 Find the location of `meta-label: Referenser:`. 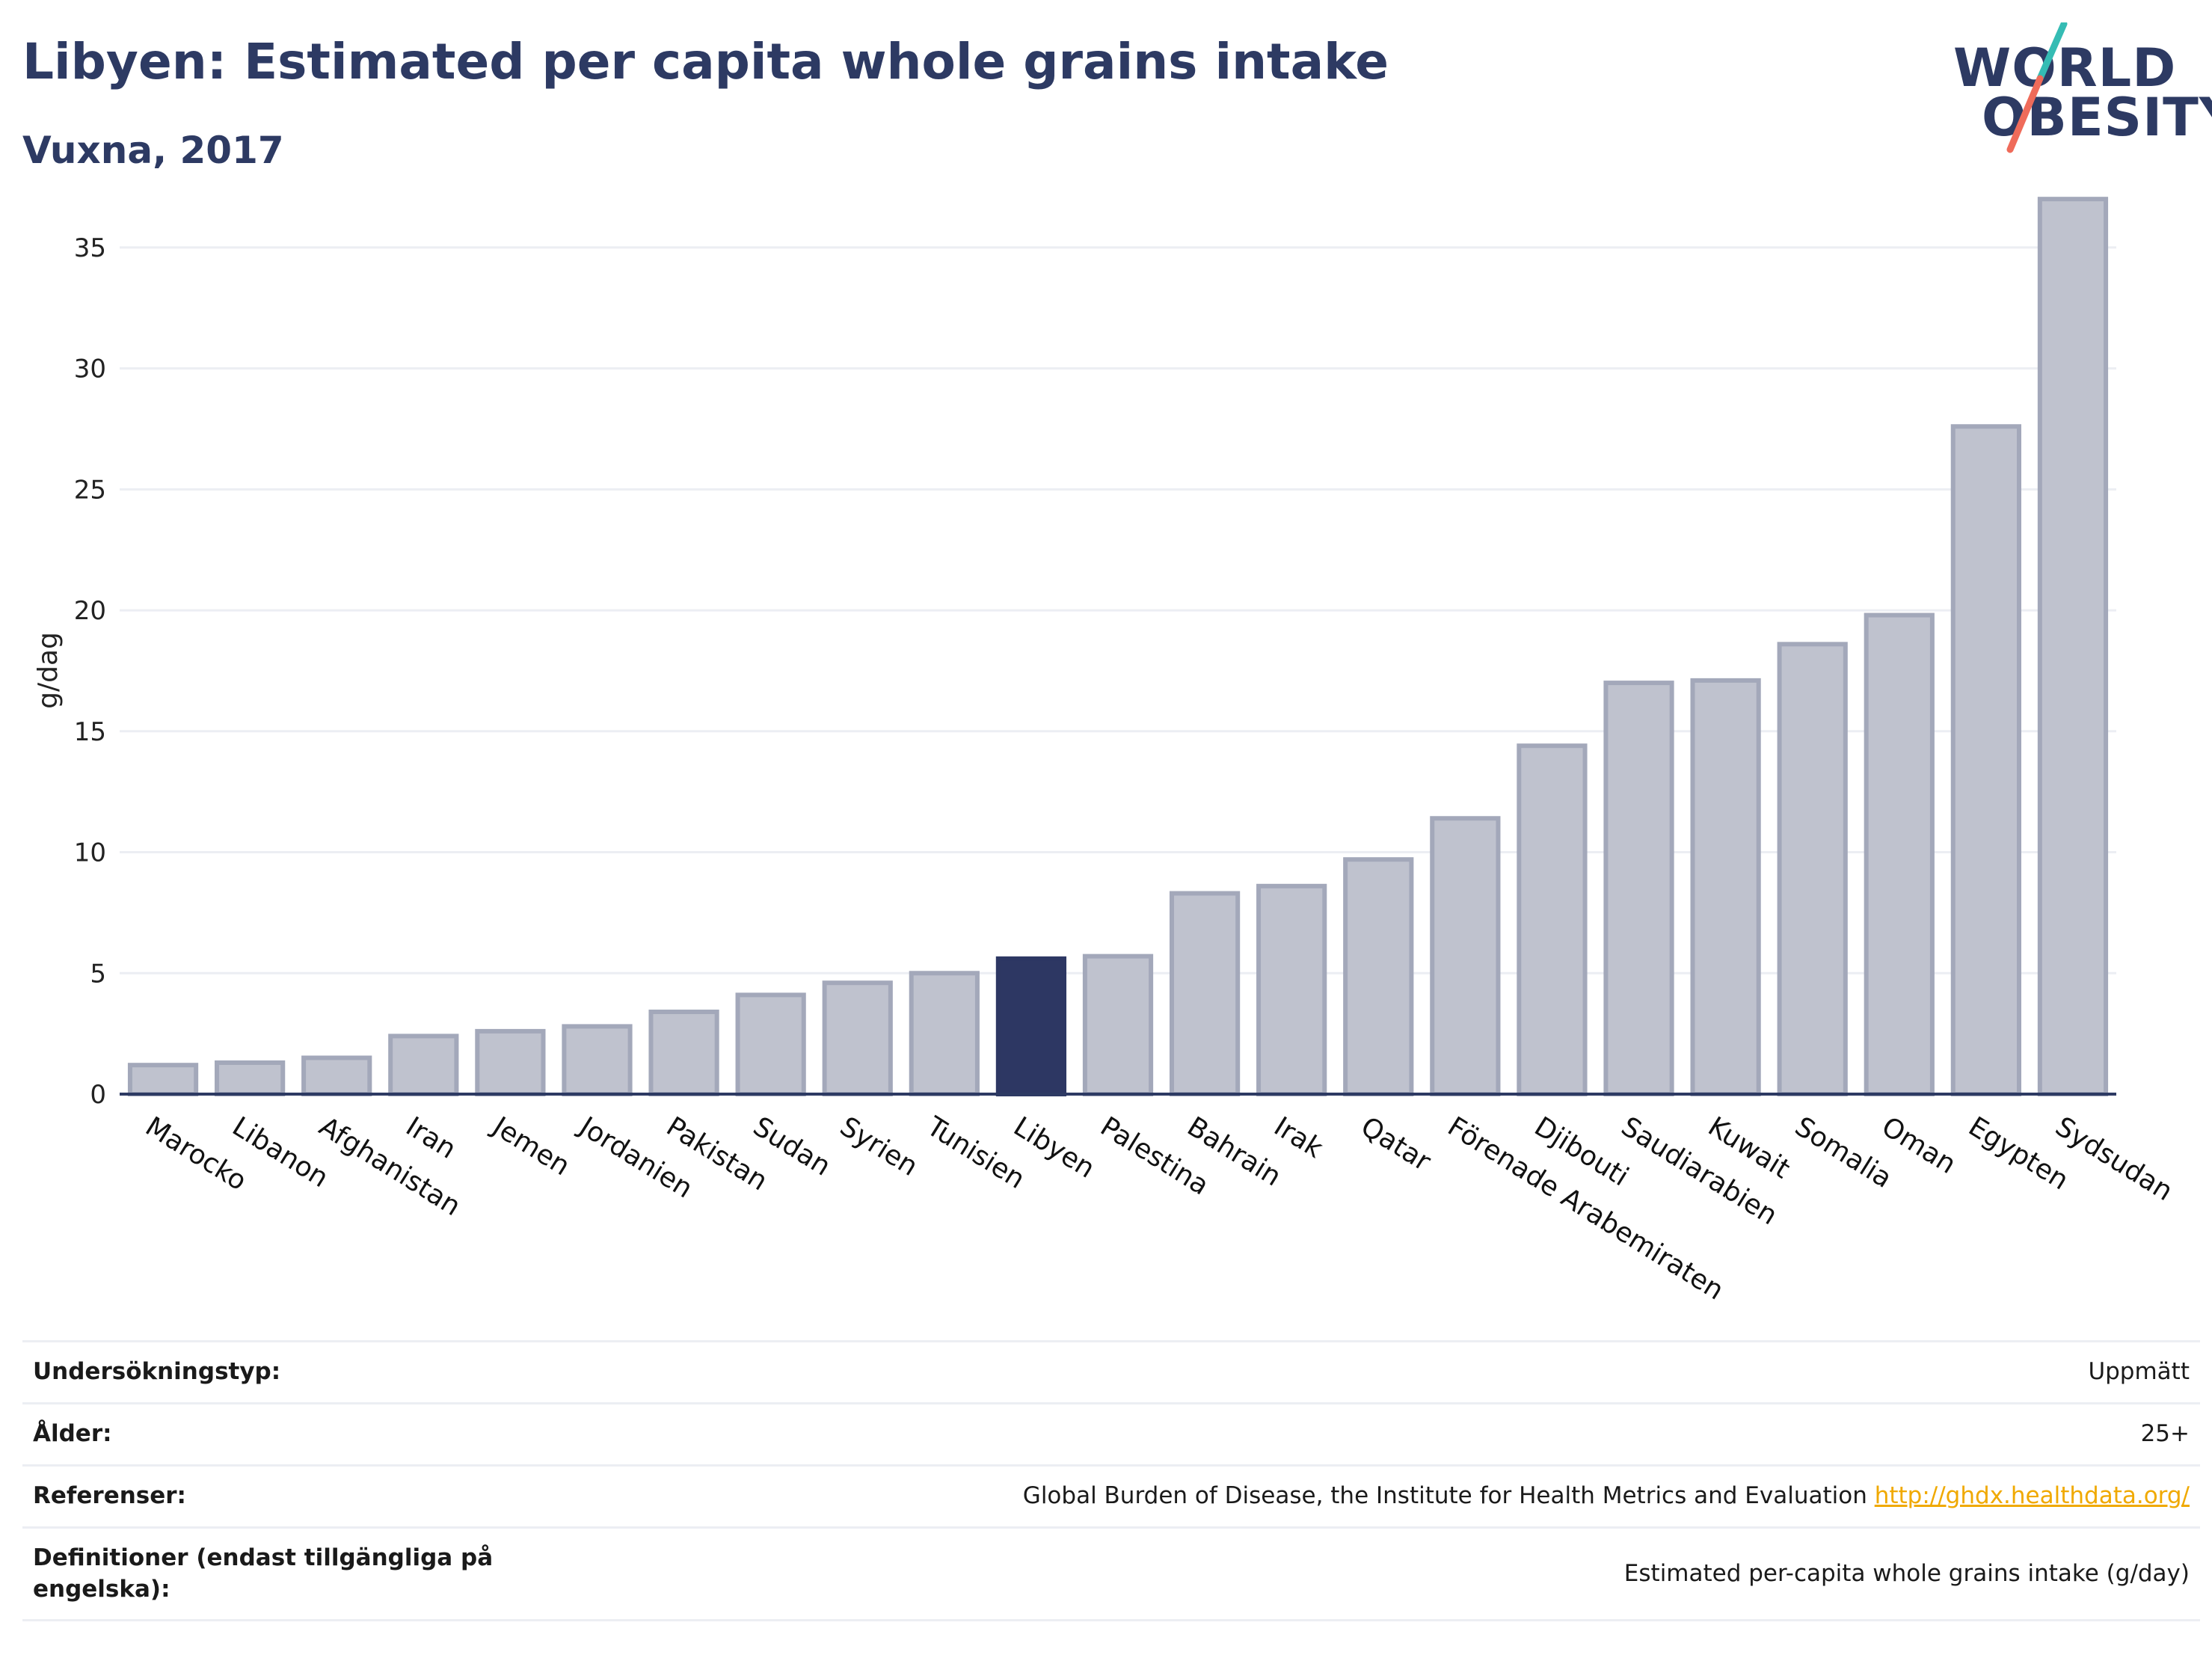

meta-label: Referenser: is located at coordinates (109, 1496).